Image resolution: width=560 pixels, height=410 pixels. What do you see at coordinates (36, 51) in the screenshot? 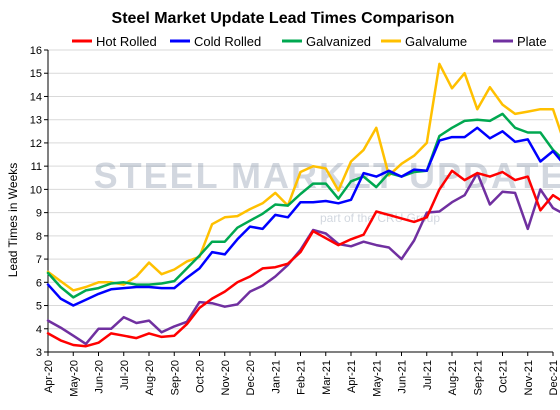
I see `y-tick-label: 16` at bounding box center [36, 51].